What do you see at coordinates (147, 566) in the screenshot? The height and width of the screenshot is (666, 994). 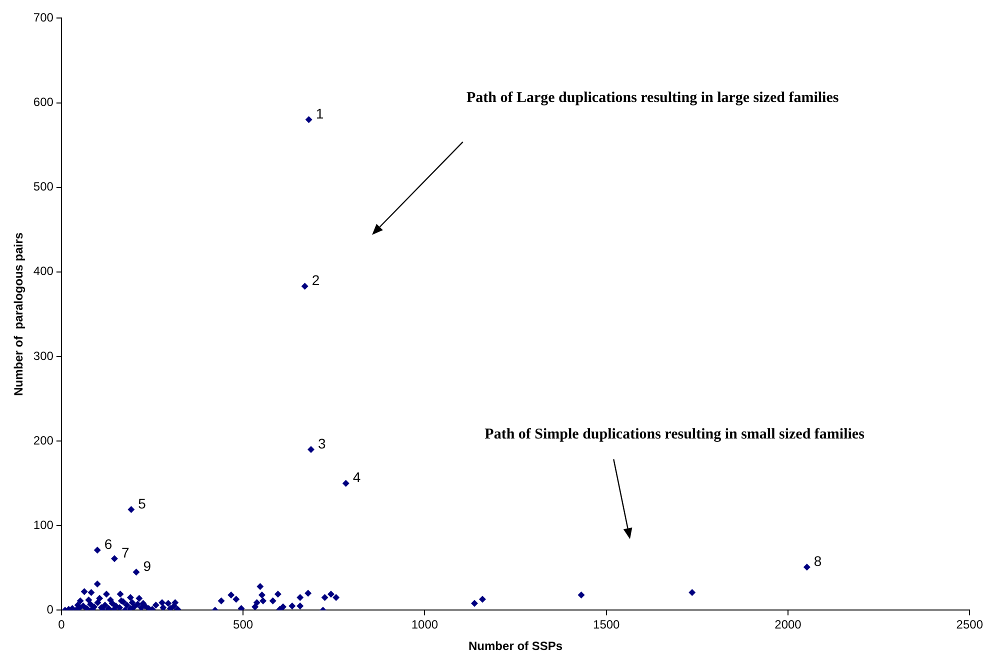 I see `annotation: 9` at bounding box center [147, 566].